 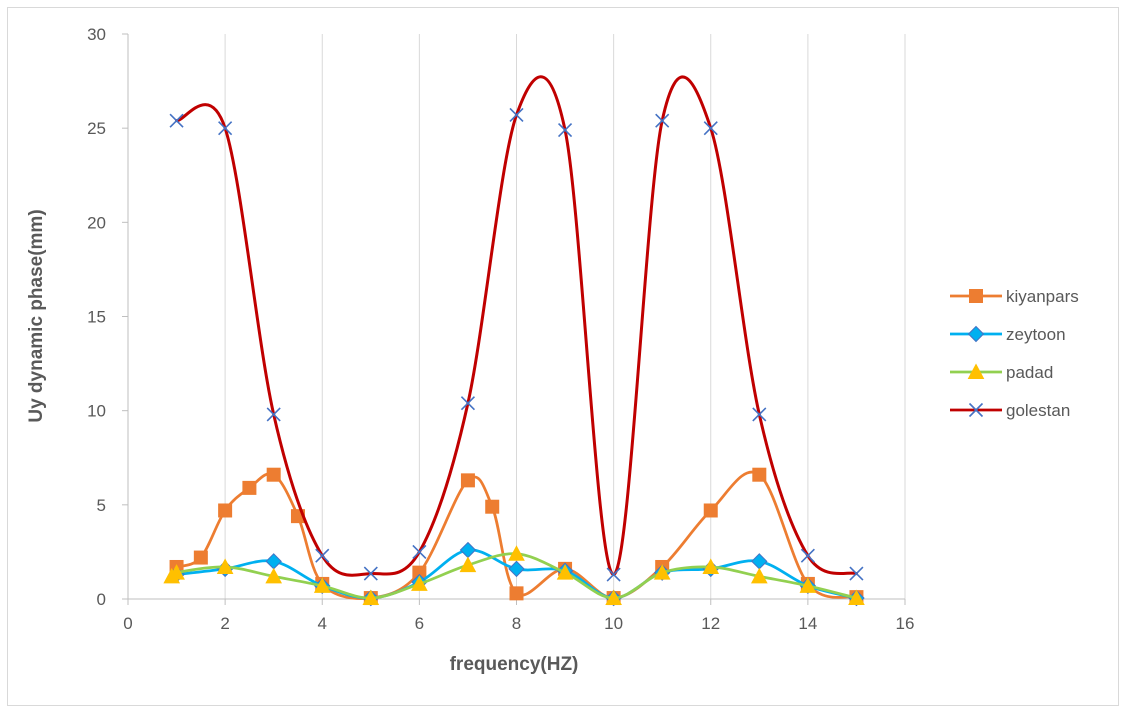 I want to click on legend-label-zeytoon: zeytoon, so click(x=1036, y=334).